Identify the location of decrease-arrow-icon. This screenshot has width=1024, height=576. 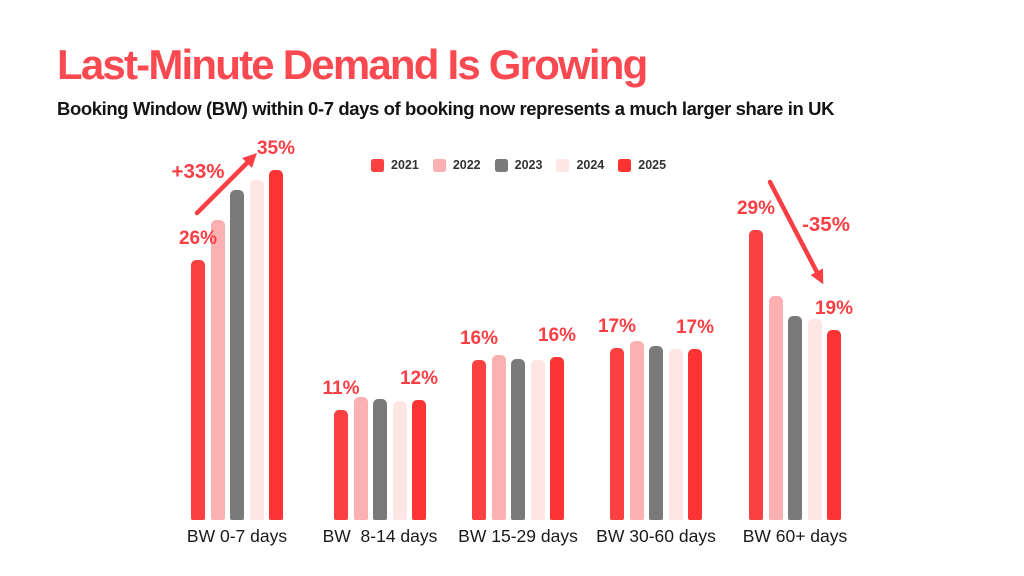
(795, 232).